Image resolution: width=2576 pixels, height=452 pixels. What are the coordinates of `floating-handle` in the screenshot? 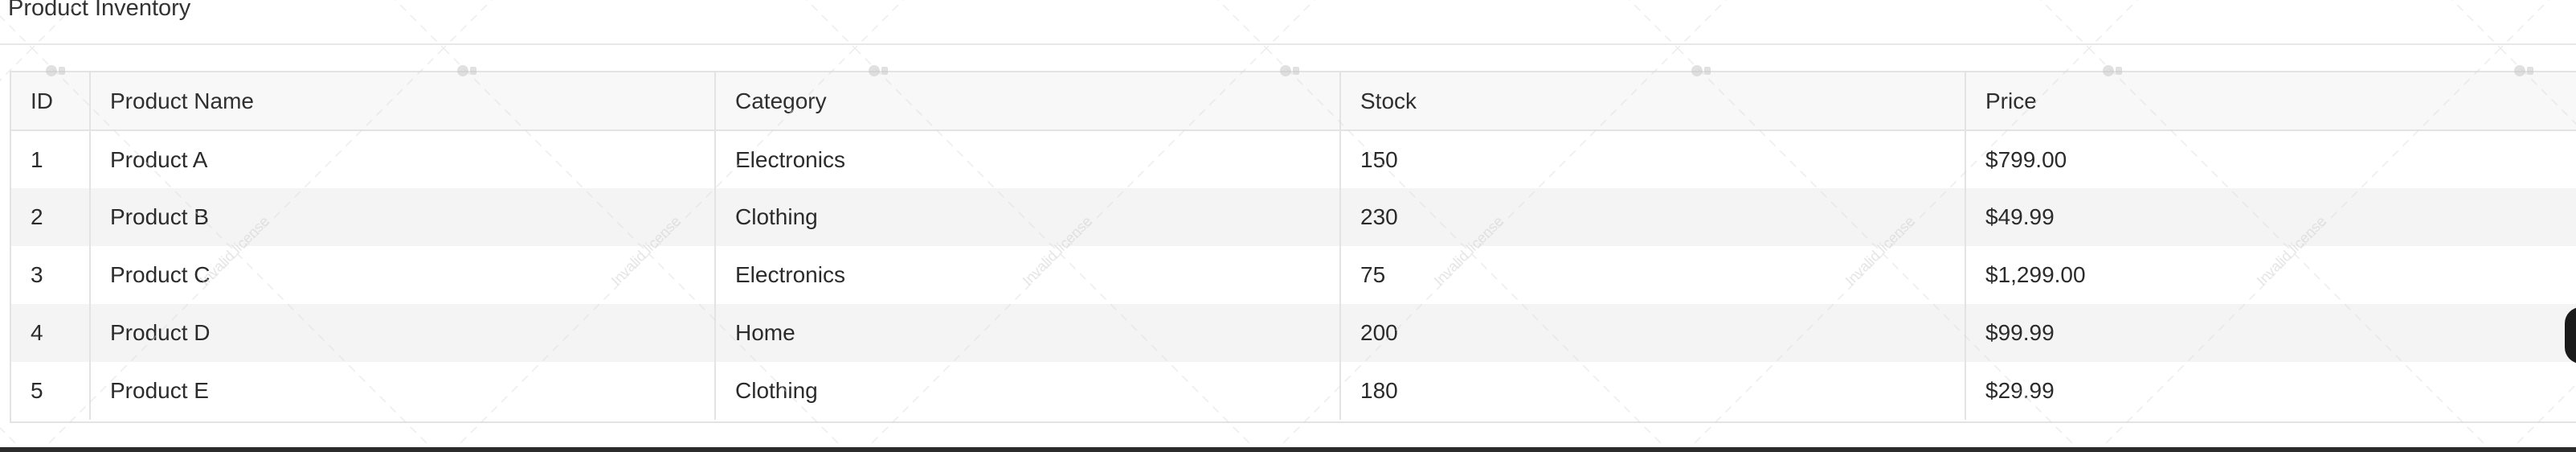 It's located at (2570, 335).